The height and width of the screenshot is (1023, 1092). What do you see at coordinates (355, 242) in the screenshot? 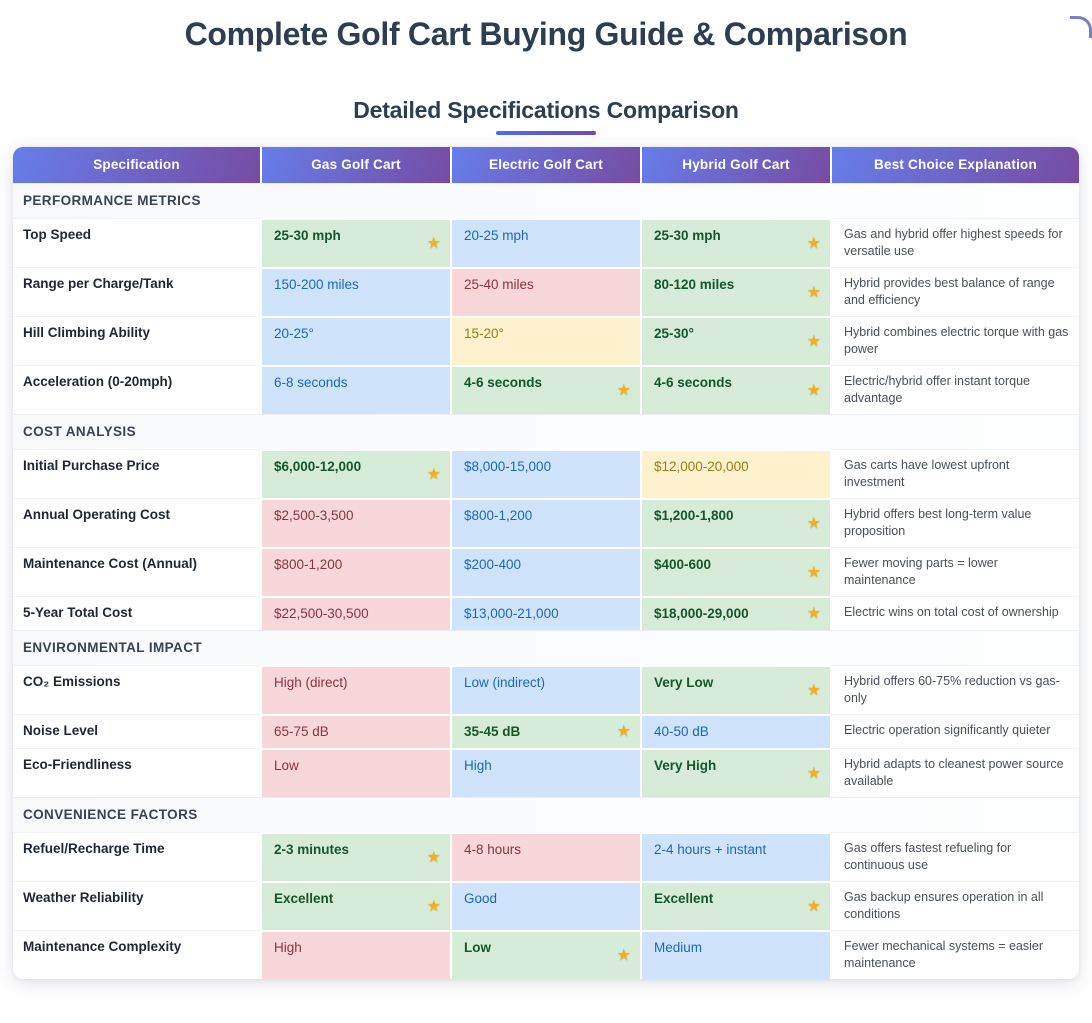
I see `gas-value-cell: 25-30 mph ★` at bounding box center [355, 242].